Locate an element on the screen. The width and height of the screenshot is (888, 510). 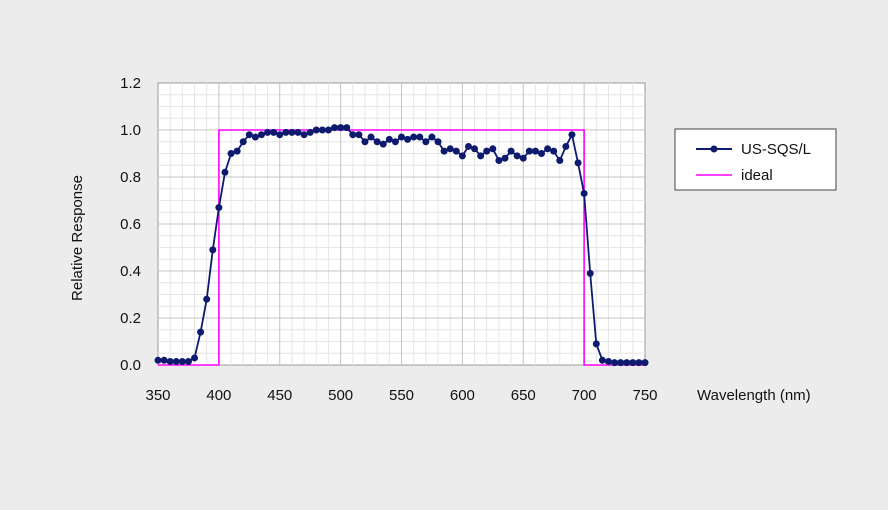
x-tick-label: 500 is located at coordinates (340, 395).